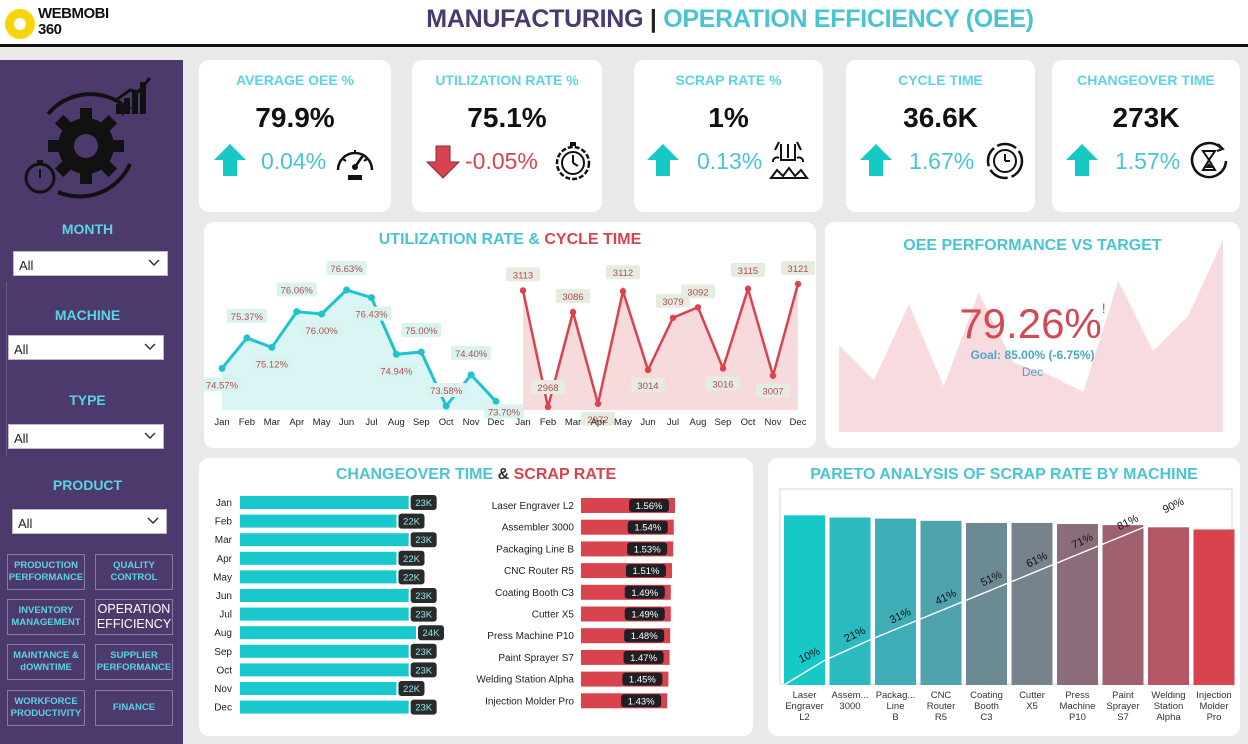 The width and height of the screenshot is (1248, 744). What do you see at coordinates (86, 436) in the screenshot?
I see `type-dropdown: All` at bounding box center [86, 436].